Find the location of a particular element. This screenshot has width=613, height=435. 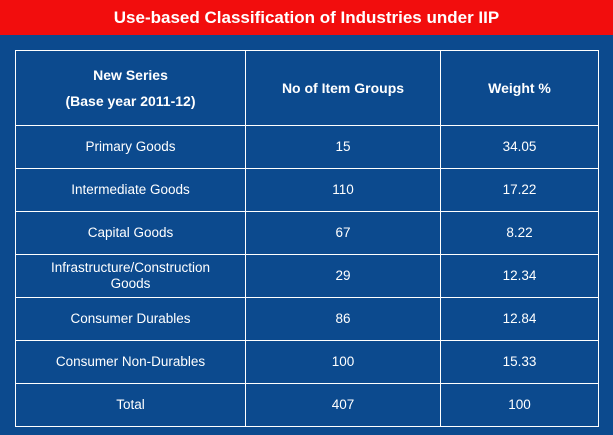

header-line: Weight % is located at coordinates (519, 88).